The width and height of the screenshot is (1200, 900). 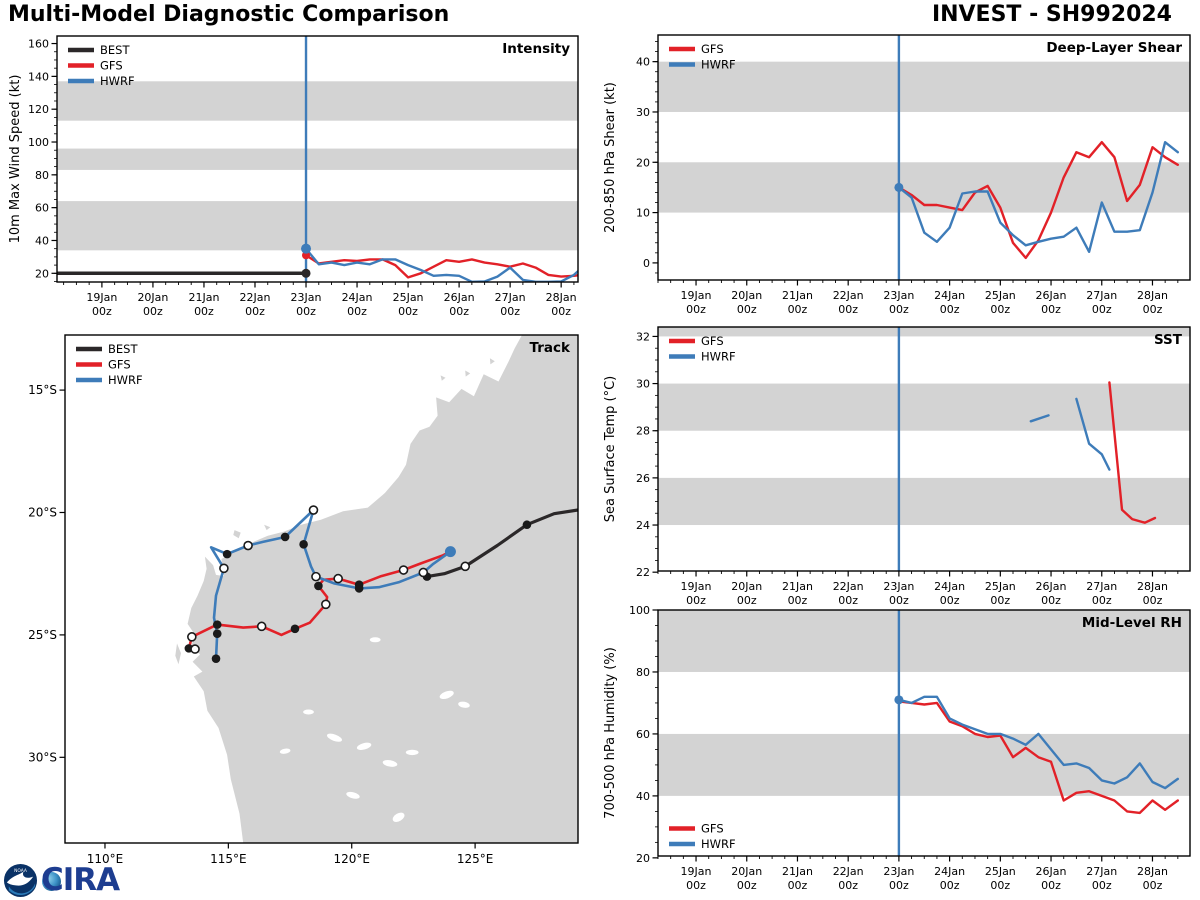 I want to click on sst-ylabel: Sea Surface Temp (°C), so click(x=610, y=449).